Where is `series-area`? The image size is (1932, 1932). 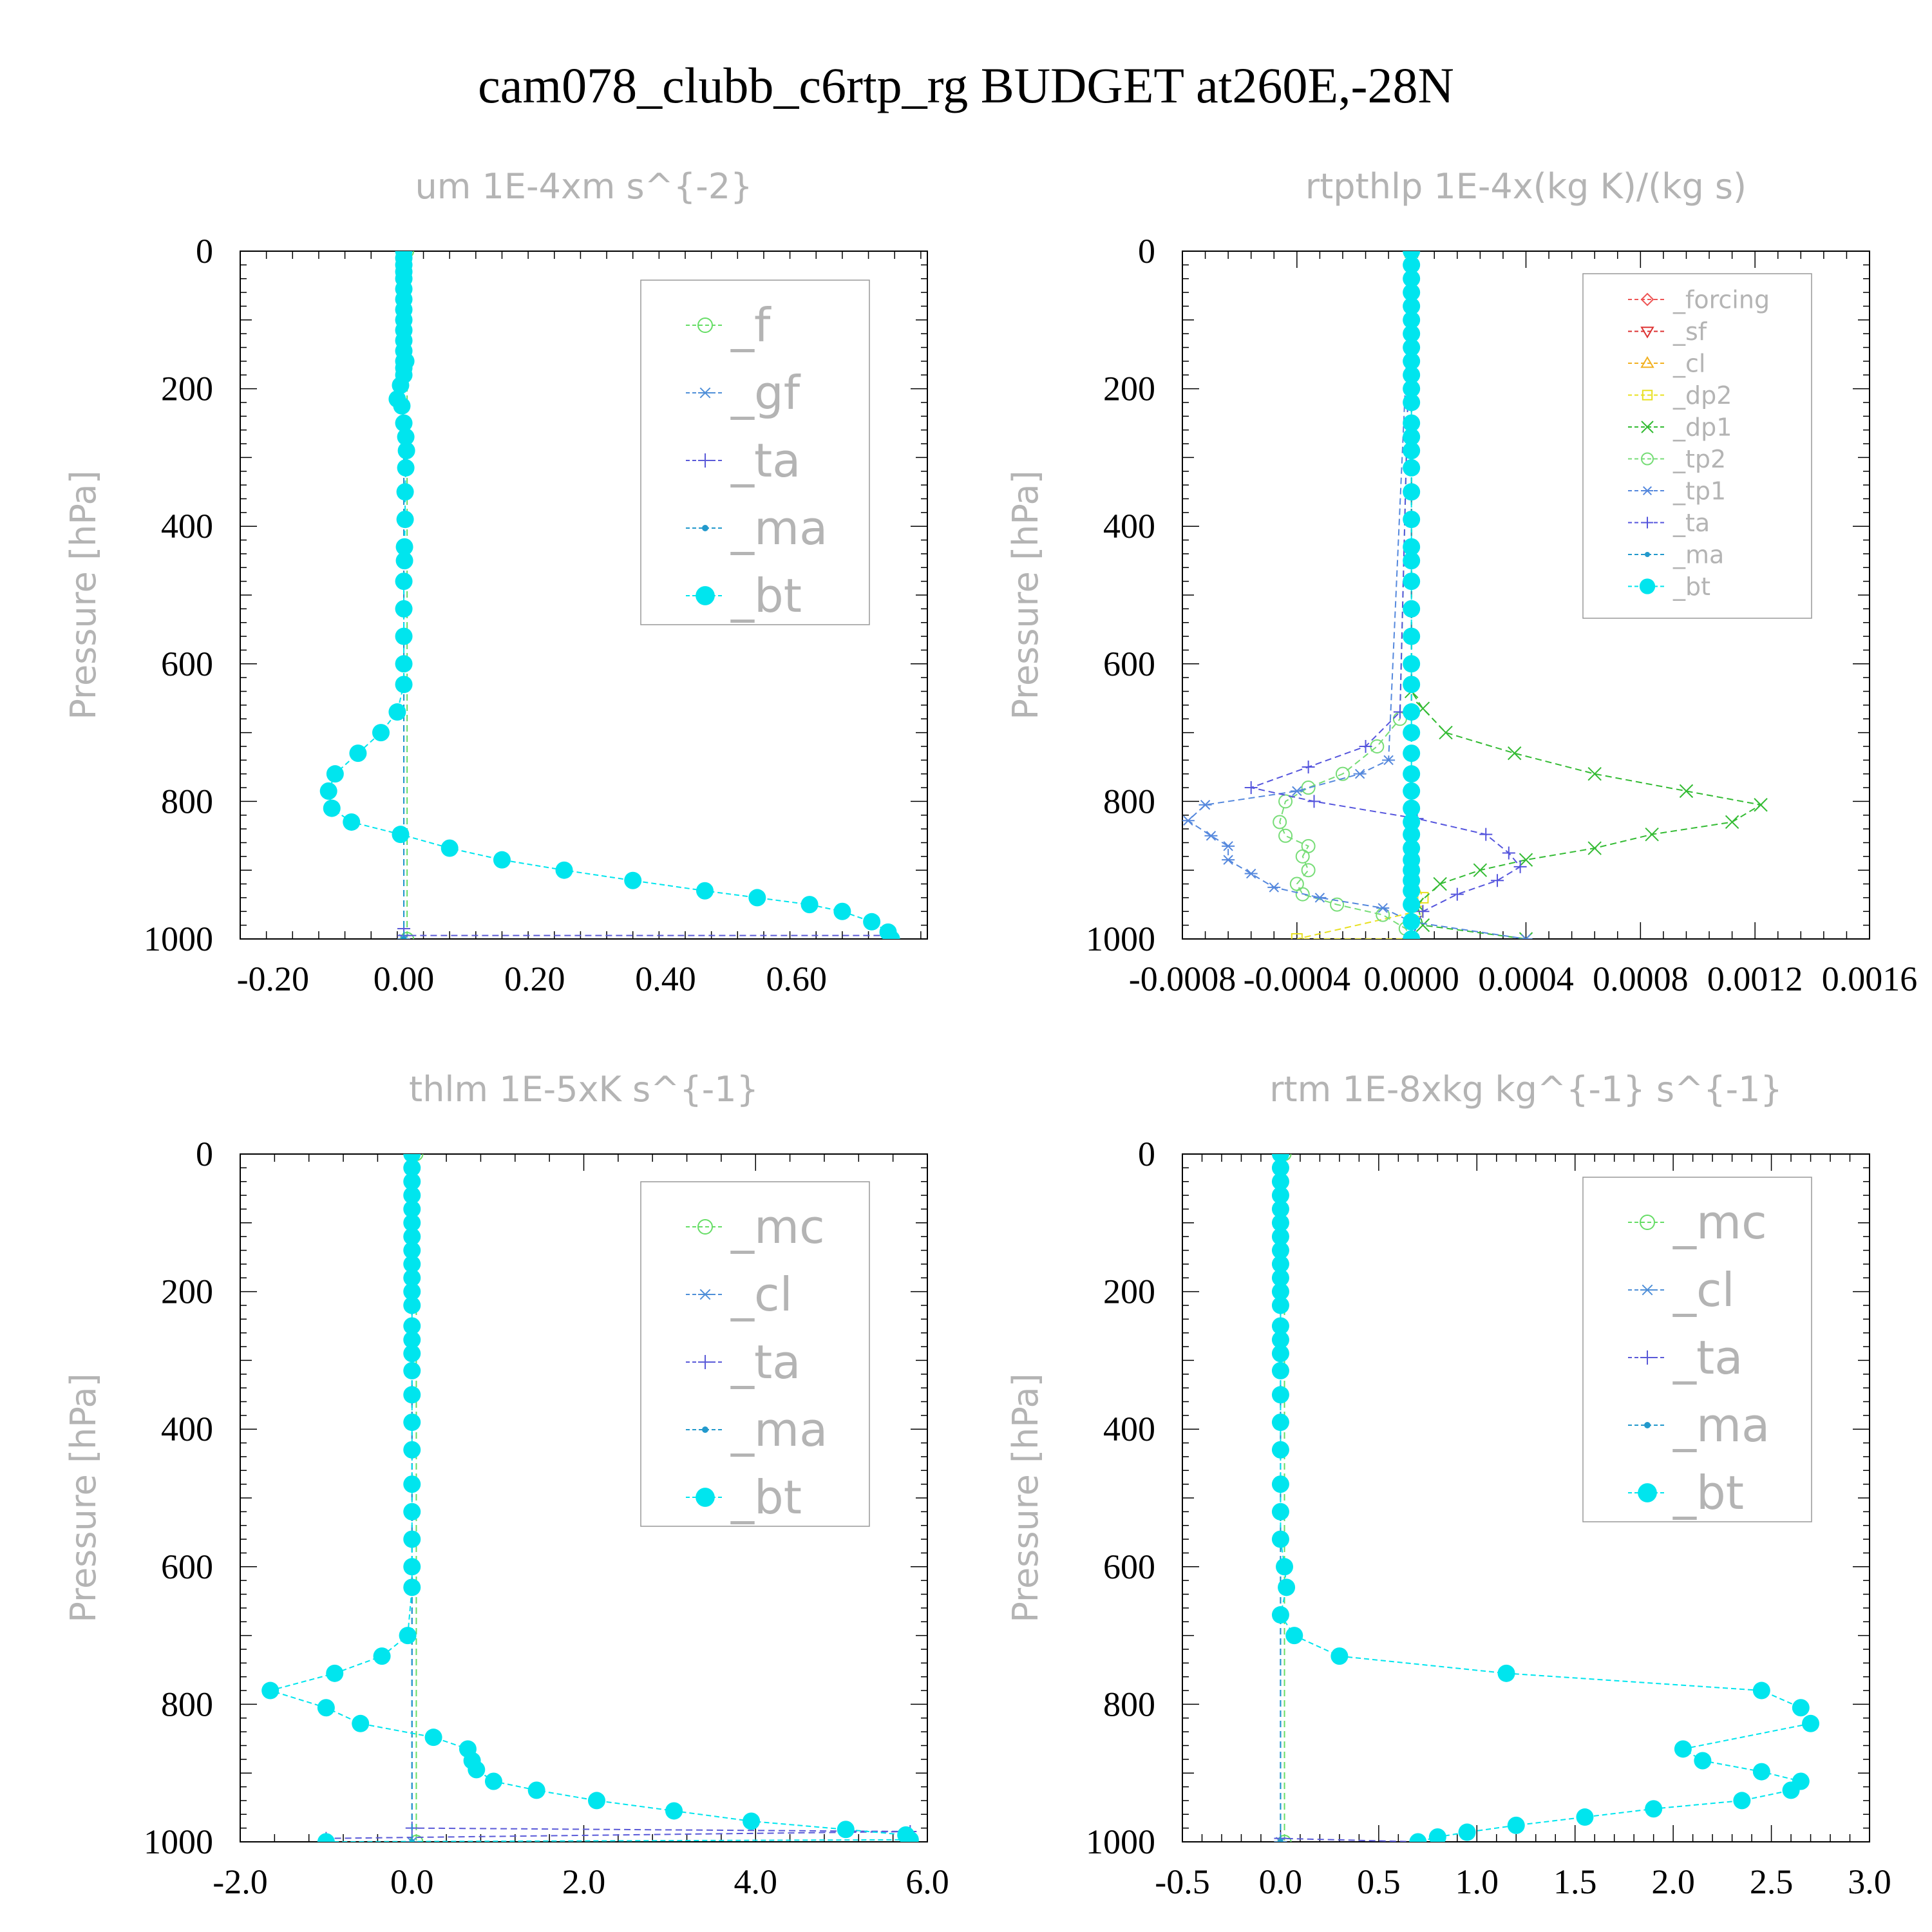
series-area is located at coordinates (1545, 1498).